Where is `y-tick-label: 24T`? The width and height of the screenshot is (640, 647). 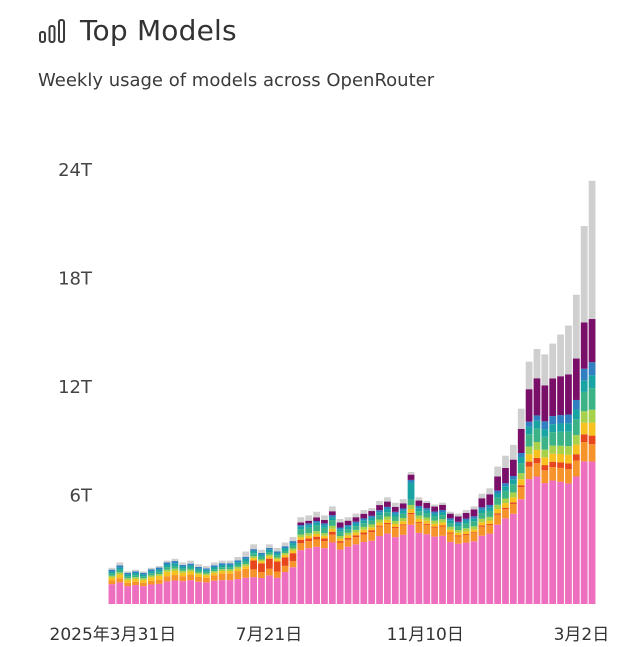
y-tick-label: 24T is located at coordinates (75, 170).